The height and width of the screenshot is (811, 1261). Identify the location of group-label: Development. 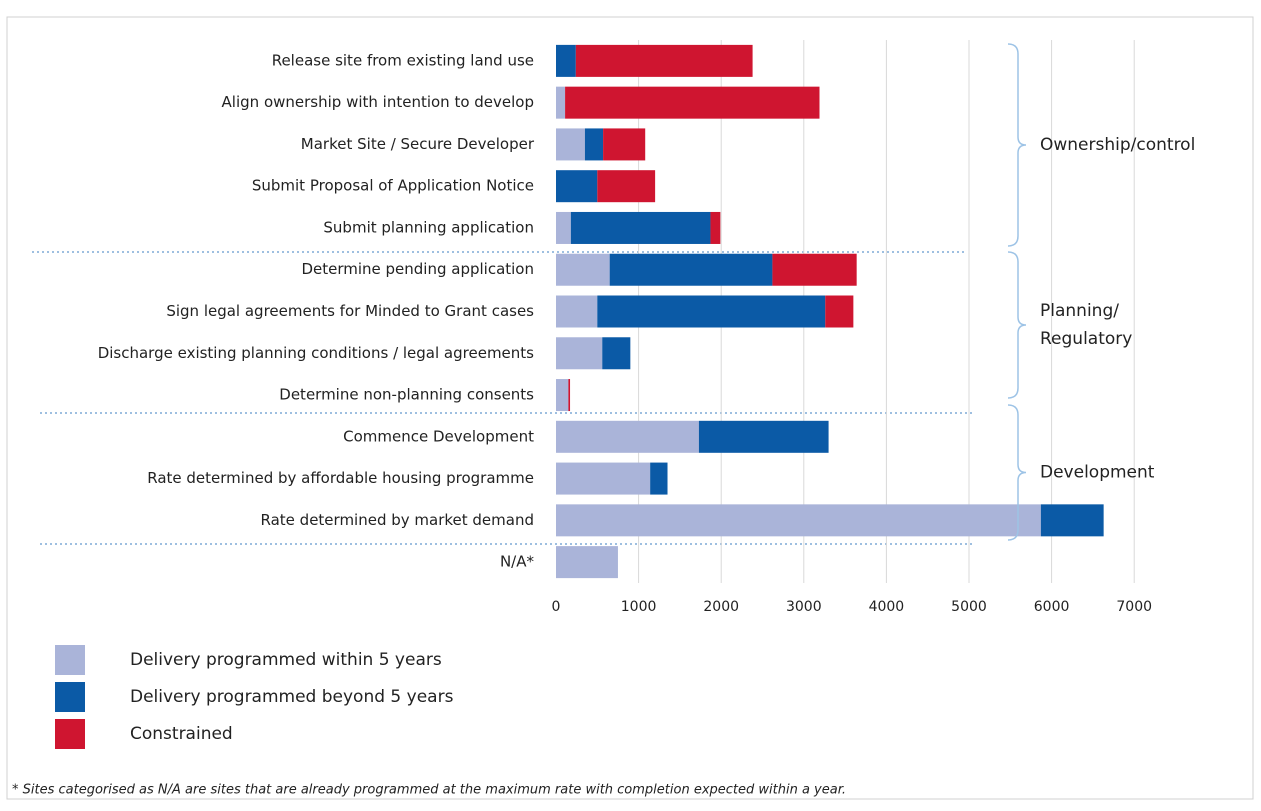
(1097, 473).